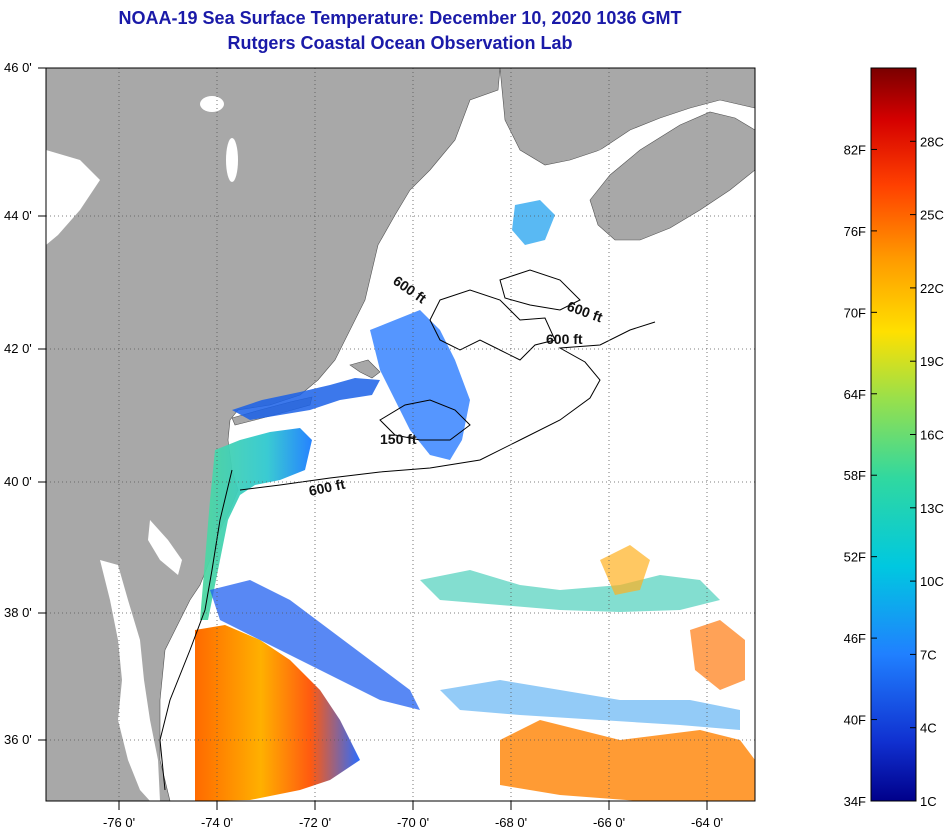 The height and width of the screenshot is (832, 944). I want to click on lon-label: -70 0', so click(413, 822).